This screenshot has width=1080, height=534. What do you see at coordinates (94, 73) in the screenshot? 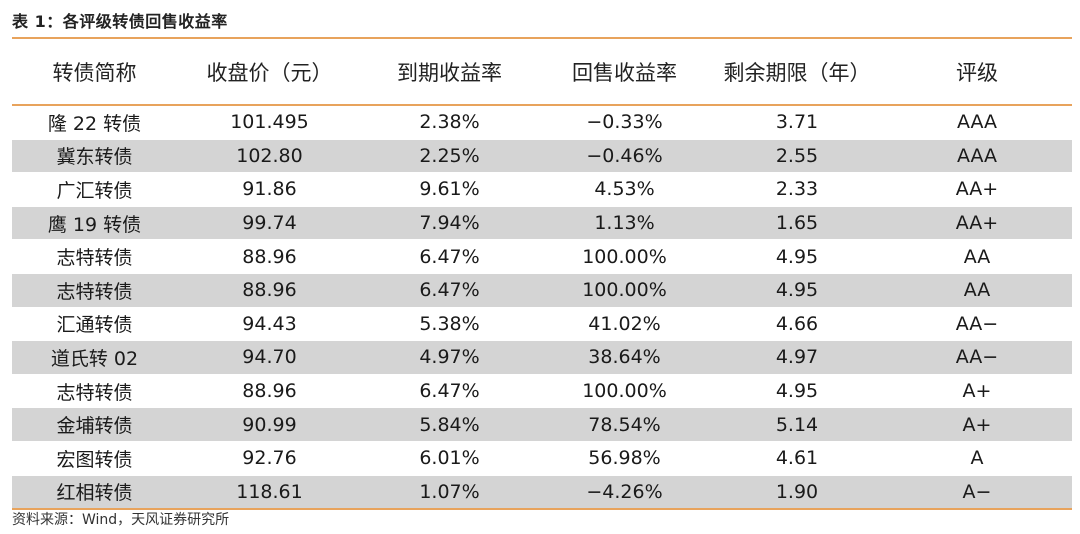
I see `header-bond-name: 转债简称` at bounding box center [94, 73].